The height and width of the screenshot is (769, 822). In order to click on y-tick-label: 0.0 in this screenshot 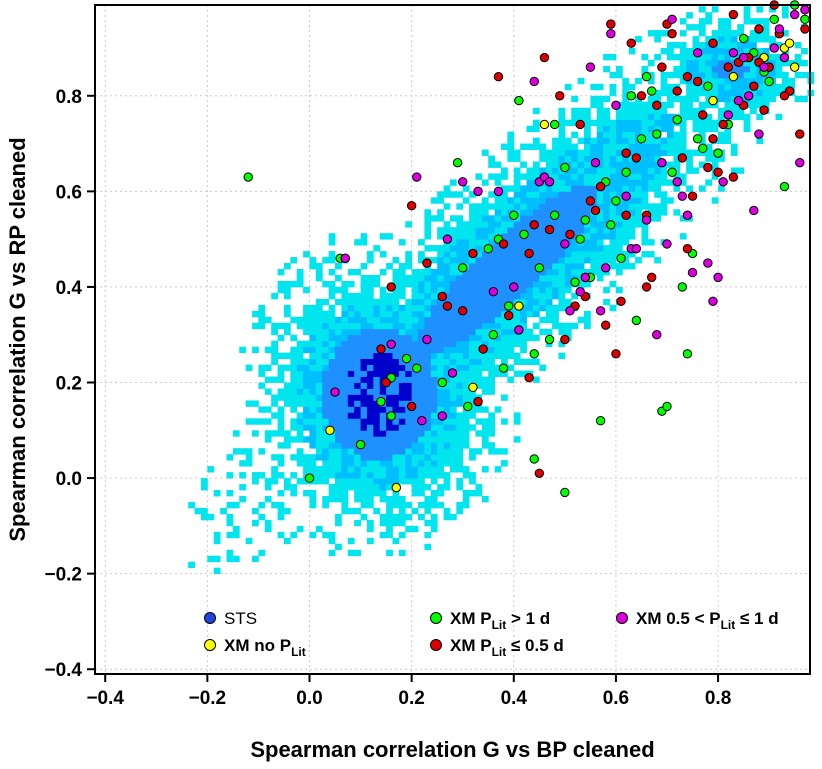, I will do `click(69, 479)`.